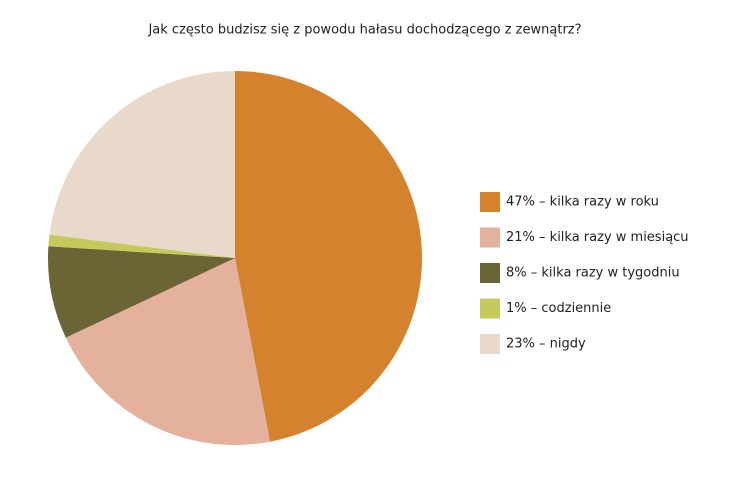 This screenshot has height=480, width=730. Describe the element at coordinates (582, 202) in the screenshot. I see `legend-label: 47% – kilka razy w roku` at that location.